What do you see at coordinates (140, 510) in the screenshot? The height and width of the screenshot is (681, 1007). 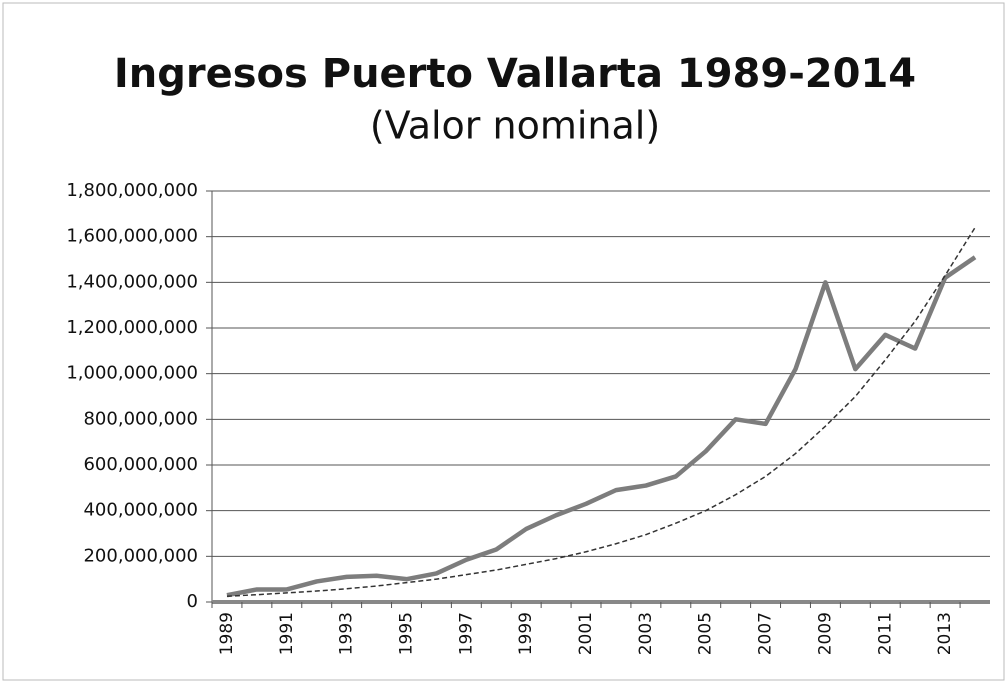 I see `y-tick-label: 400,000,000` at bounding box center [140, 510].